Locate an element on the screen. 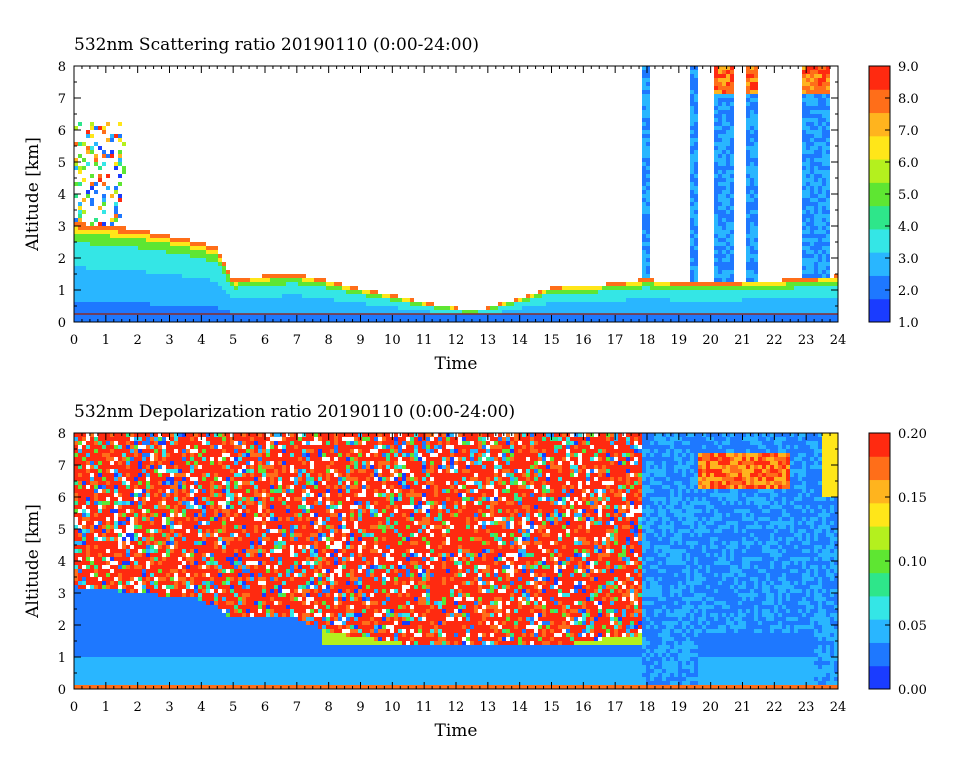 This screenshot has height=770, width=960. x-tick-label: 15 is located at coordinates (551, 707).